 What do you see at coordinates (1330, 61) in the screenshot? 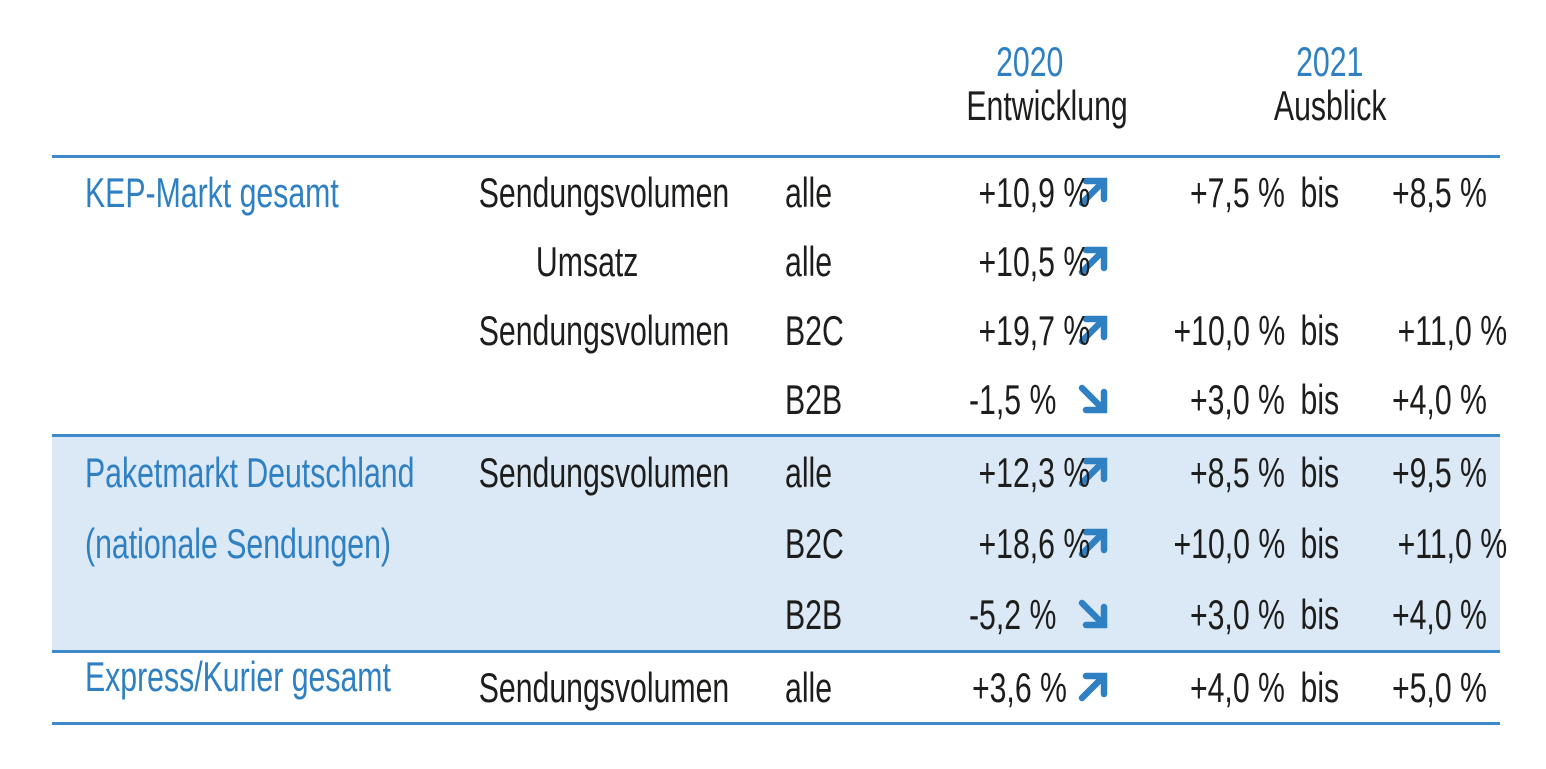
I see `year-2021-label: 2021` at bounding box center [1330, 61].